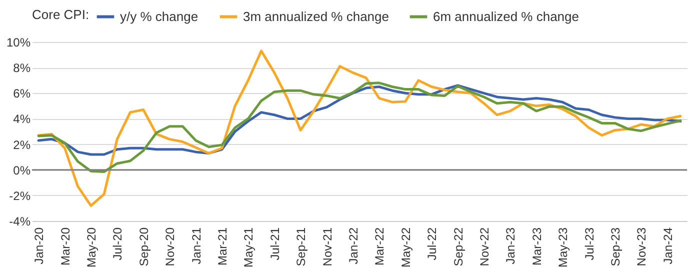 Image resolution: width=700 pixels, height=272 pixels. What do you see at coordinates (353, 245) in the screenshot?
I see `x-tick-label: Jan-22` at bounding box center [353, 245].